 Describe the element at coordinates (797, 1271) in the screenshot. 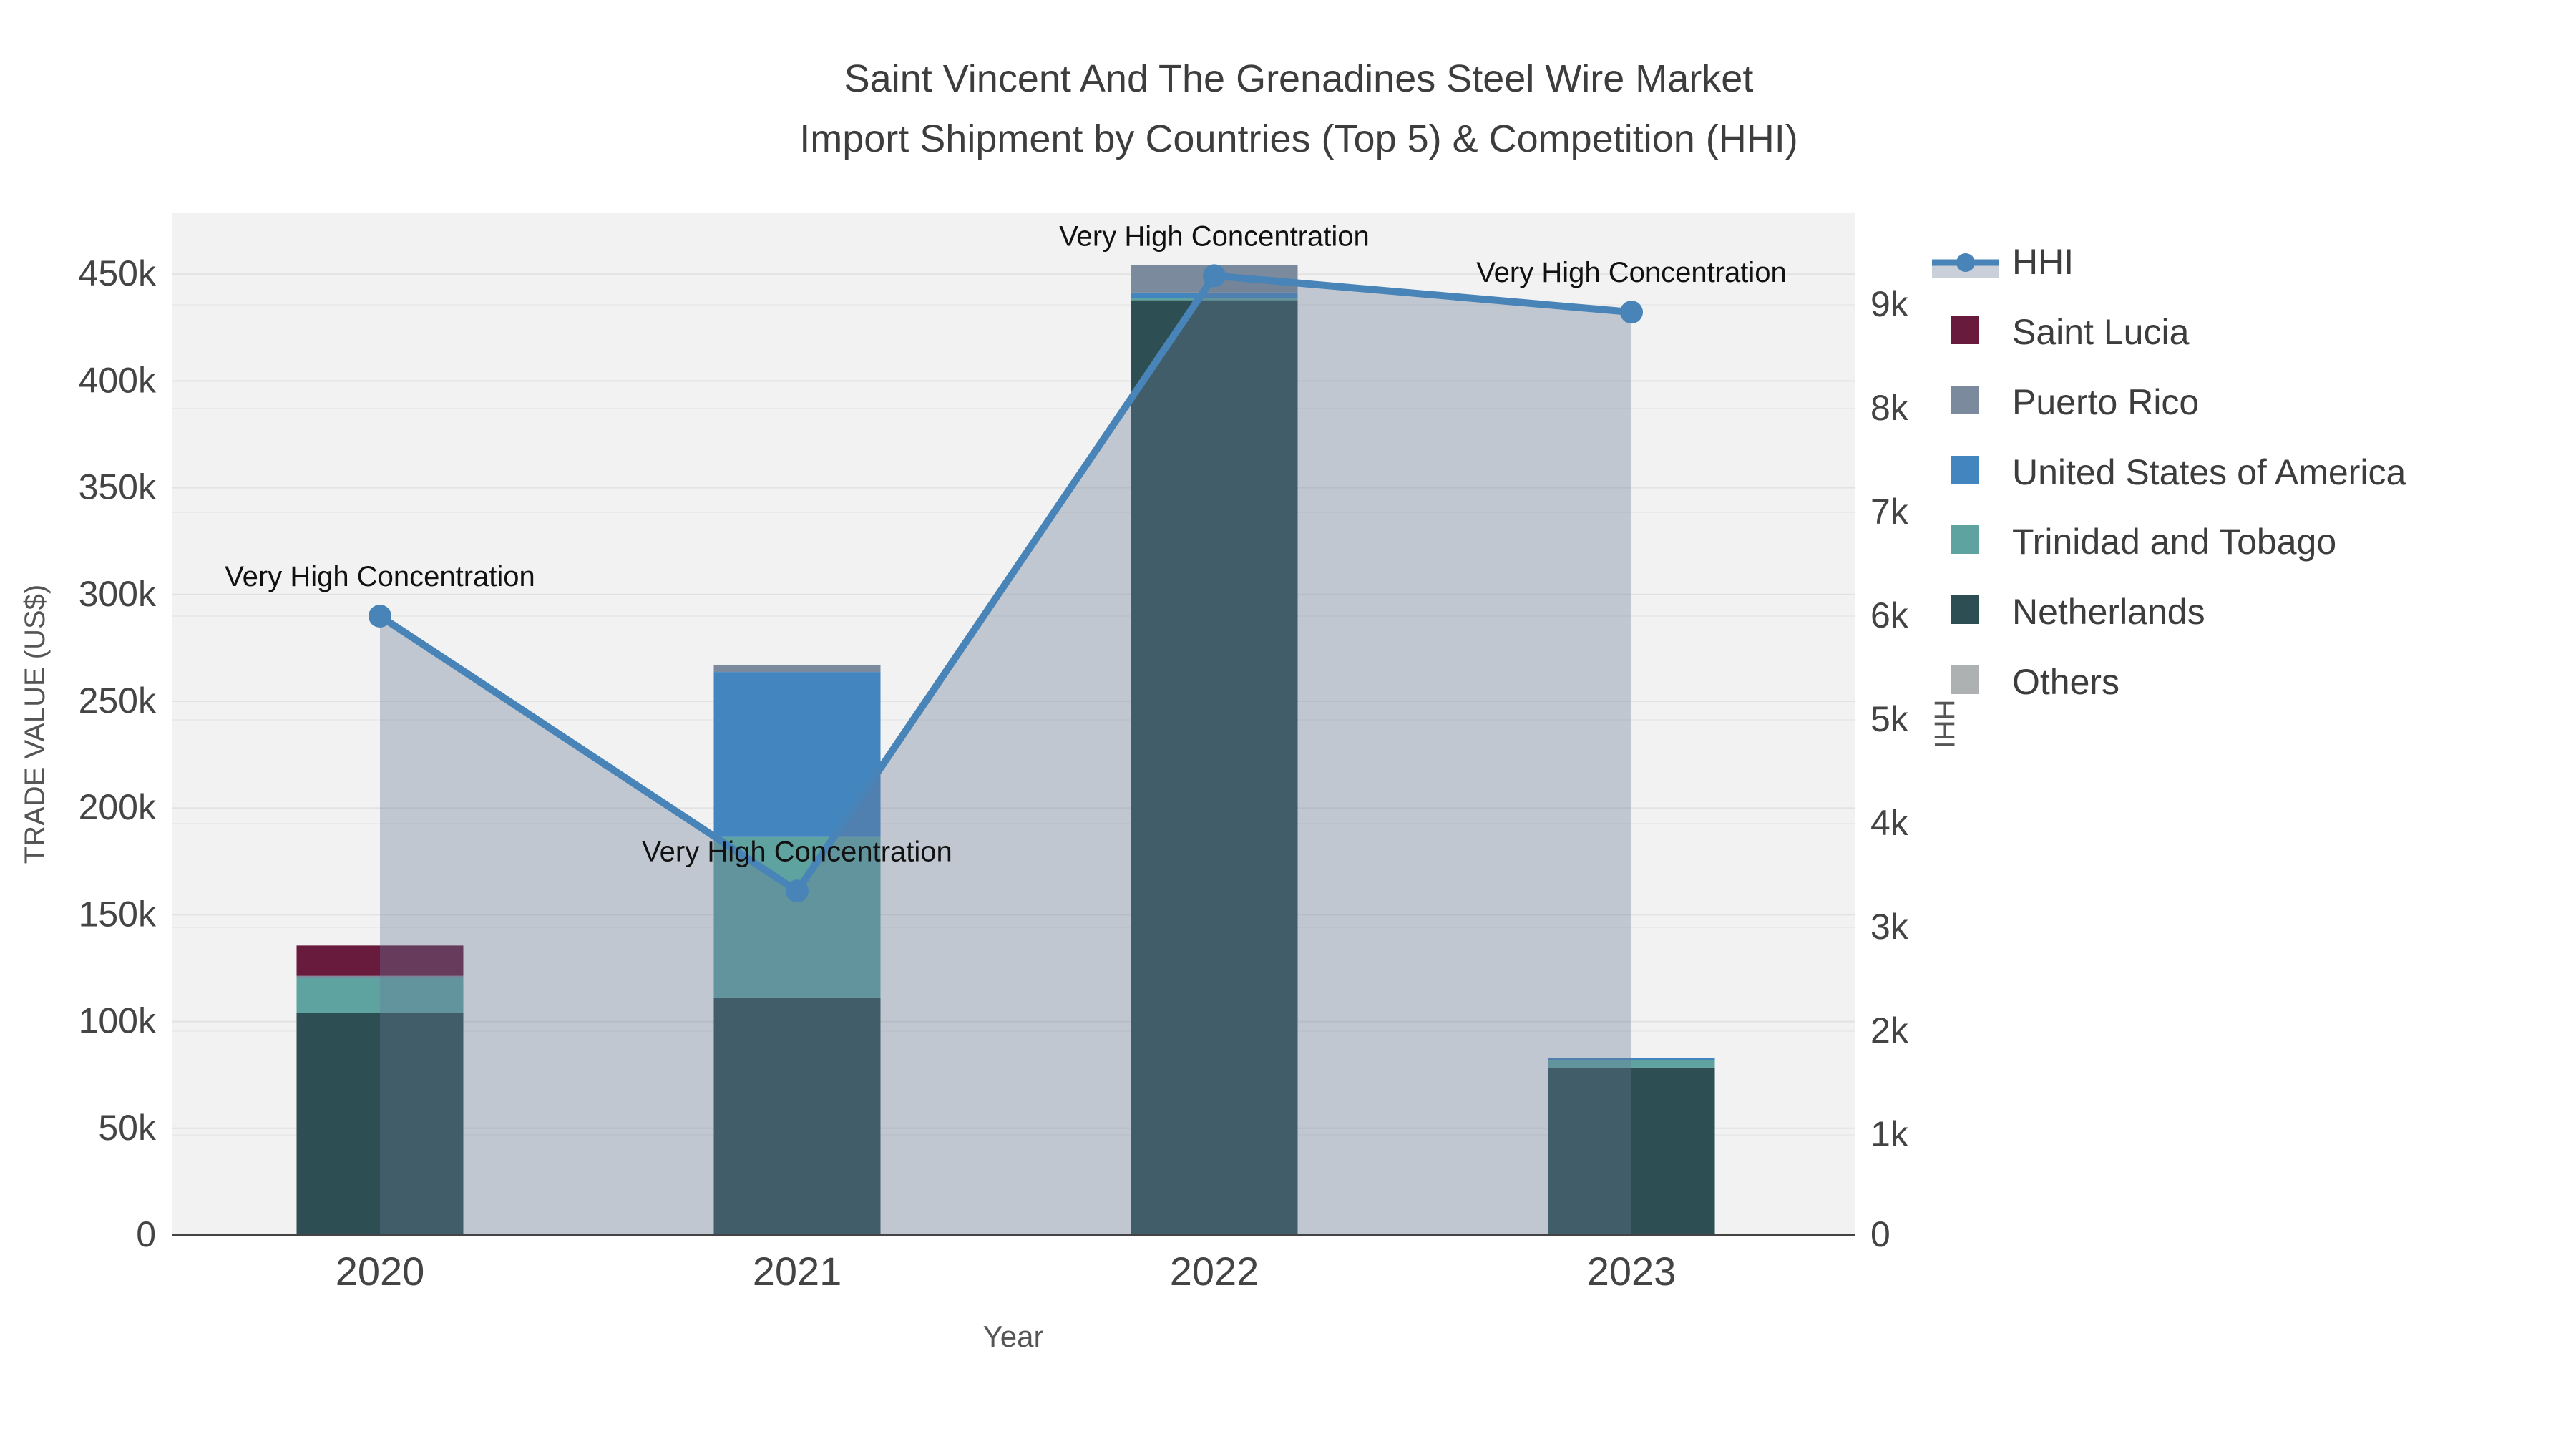

I see `x-tick-2021: 2021` at that location.